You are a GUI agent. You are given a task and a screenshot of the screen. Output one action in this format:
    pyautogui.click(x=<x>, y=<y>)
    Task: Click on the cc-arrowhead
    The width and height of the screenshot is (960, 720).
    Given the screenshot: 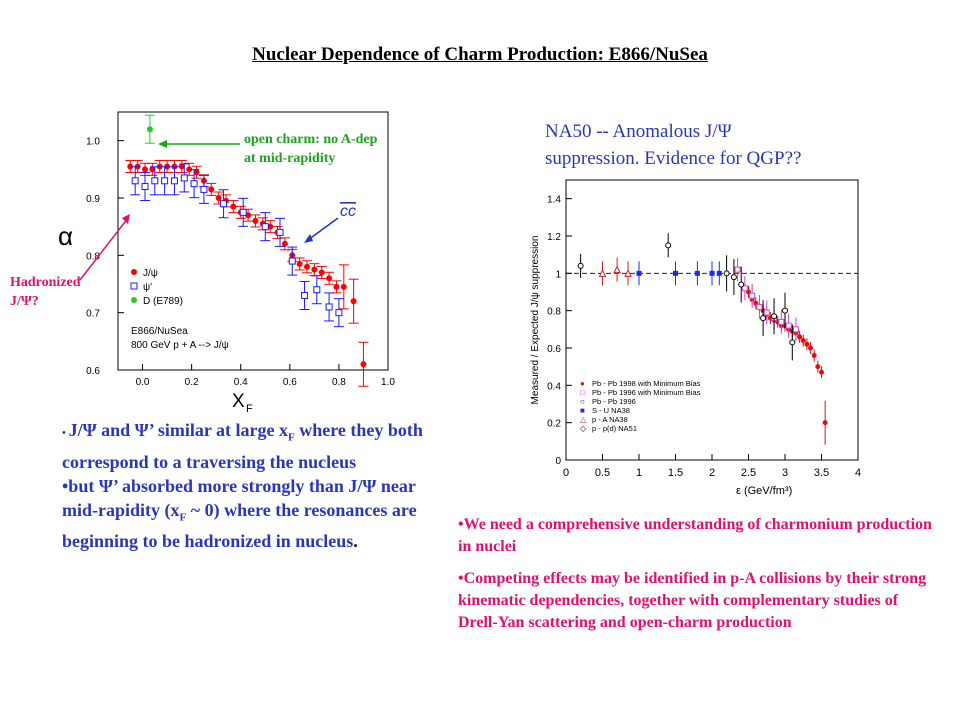 What is the action you would take?
    pyautogui.click(x=308, y=238)
    